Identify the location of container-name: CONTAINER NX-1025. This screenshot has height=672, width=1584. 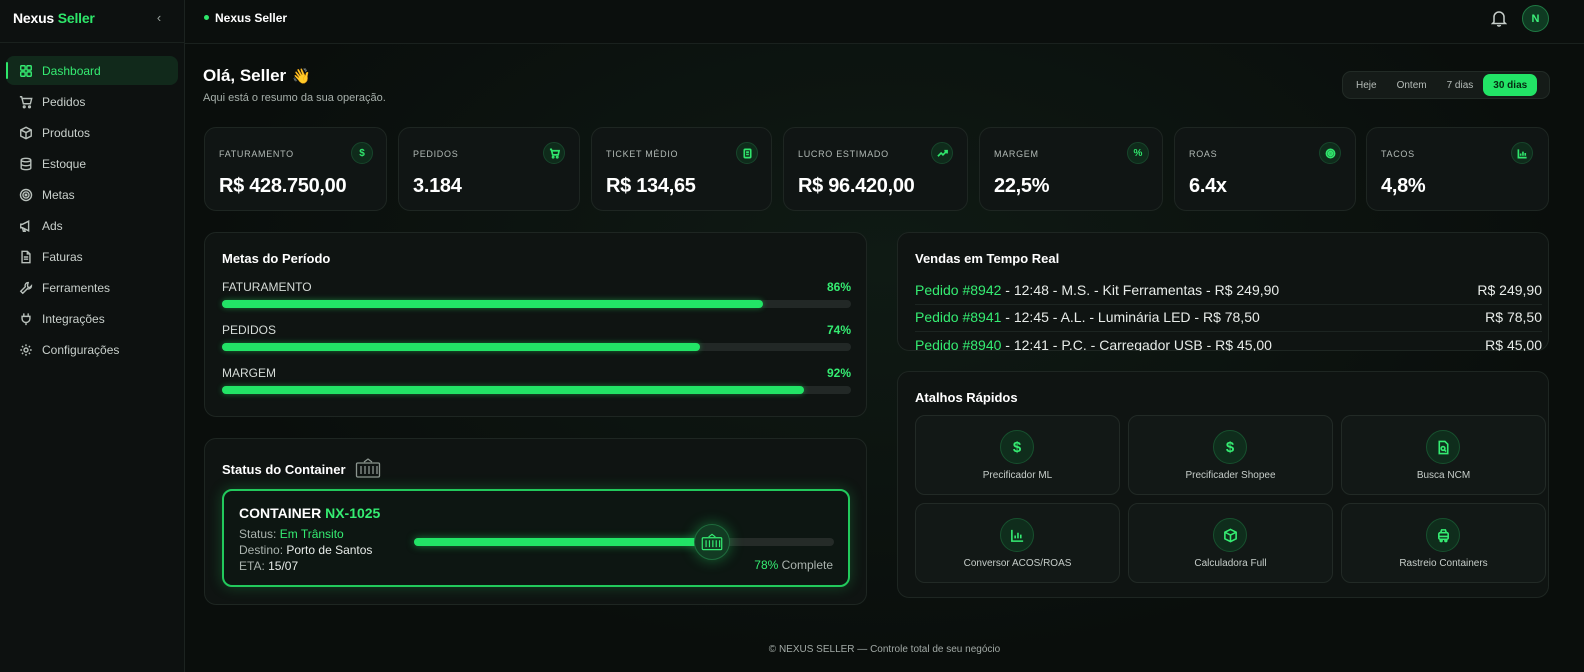
(309, 513).